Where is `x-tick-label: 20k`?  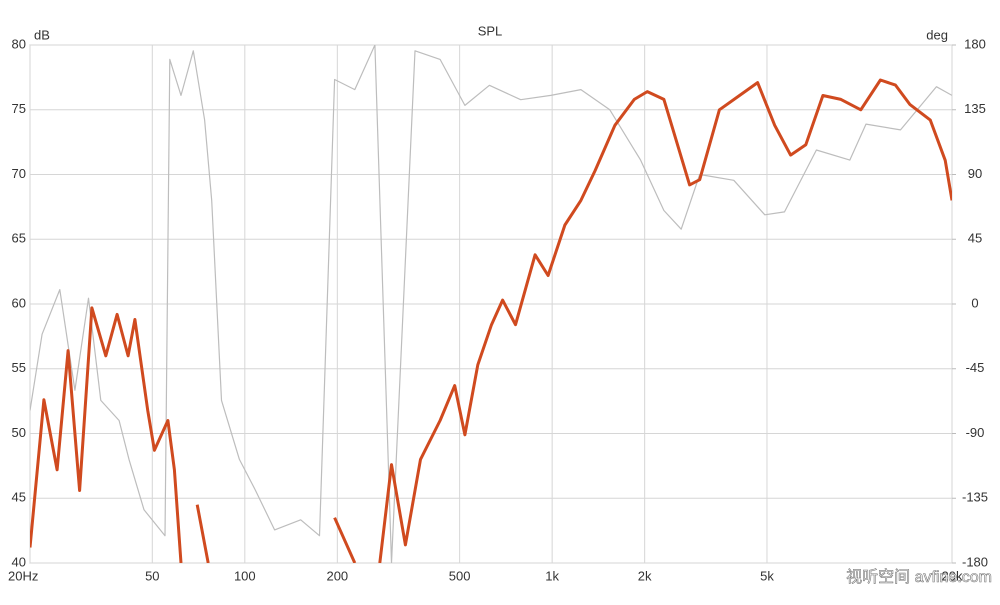 x-tick-label: 20k is located at coordinates (952, 575).